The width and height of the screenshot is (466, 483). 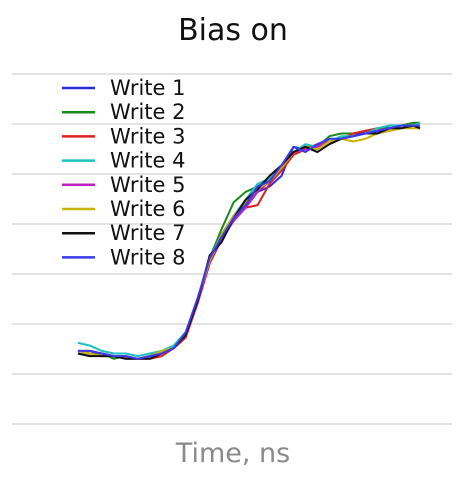 I want to click on legend-label: Write 5, so click(x=147, y=185).